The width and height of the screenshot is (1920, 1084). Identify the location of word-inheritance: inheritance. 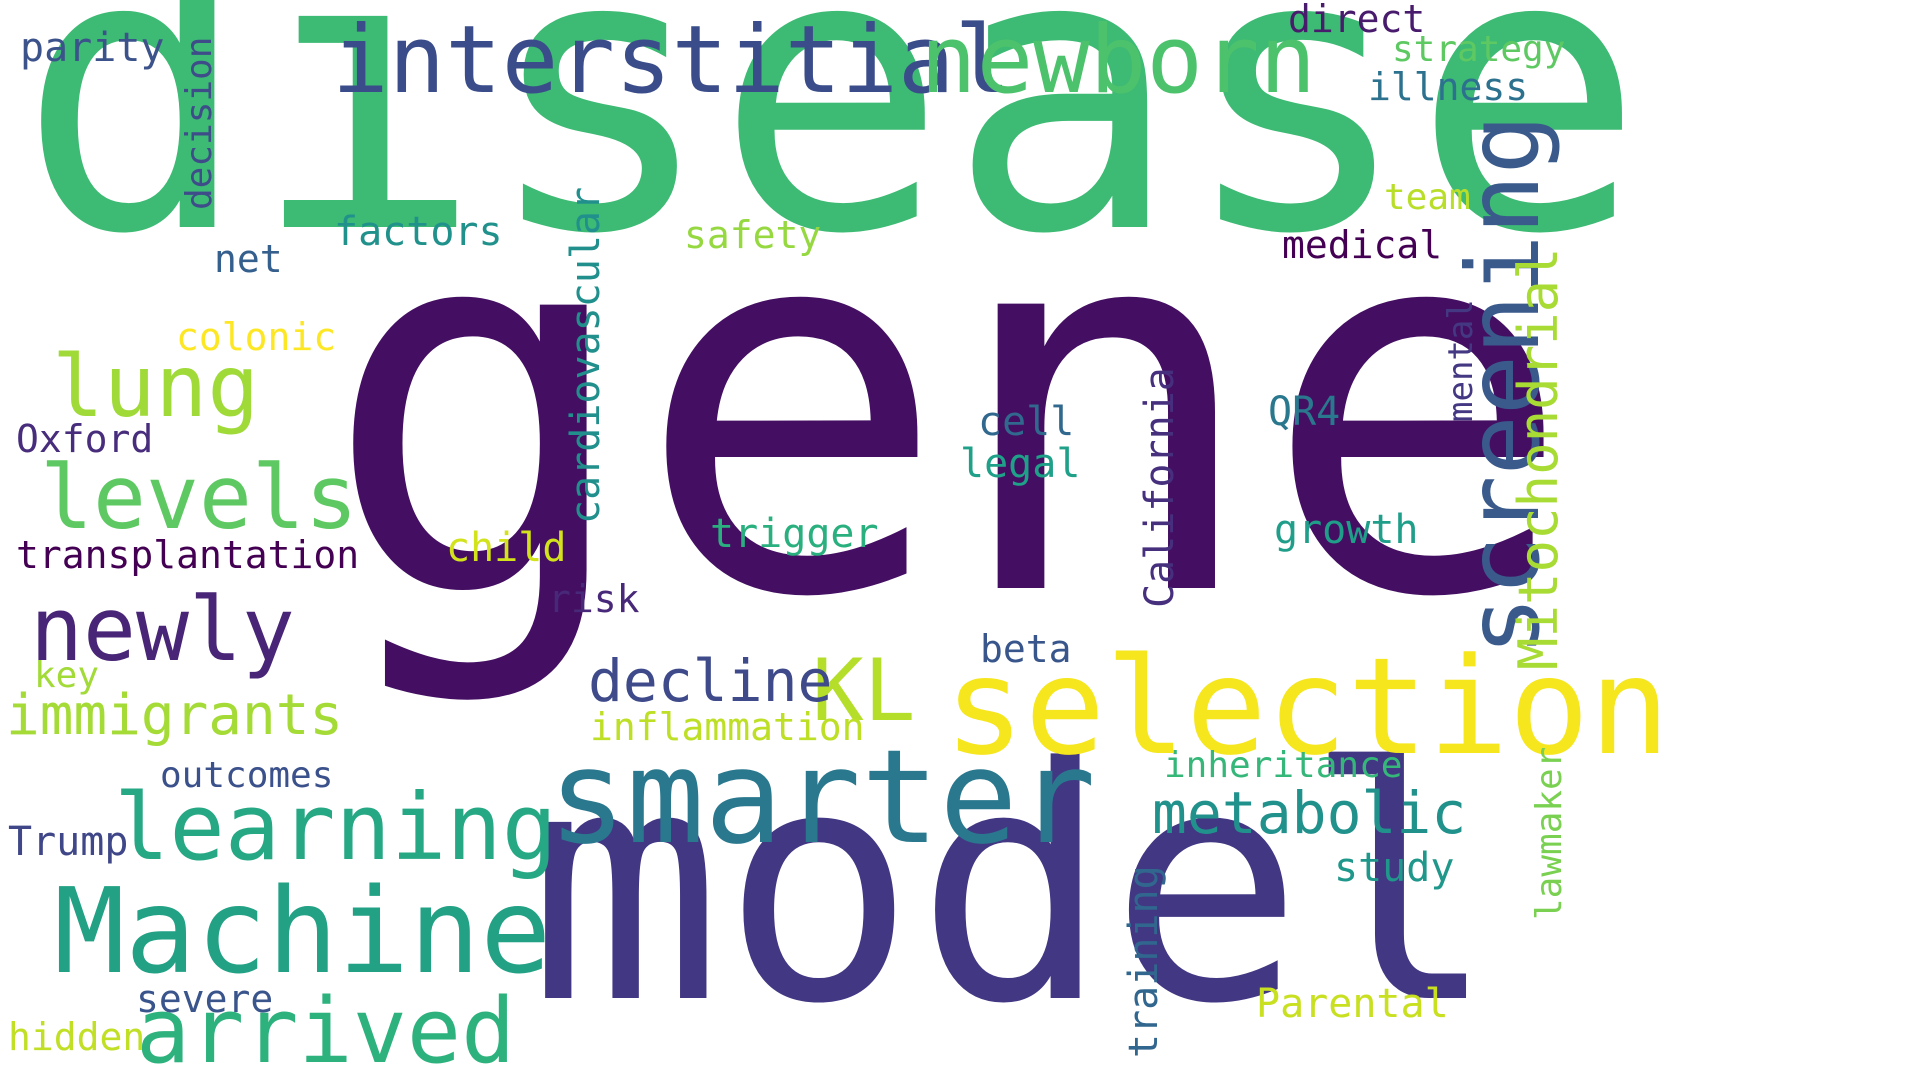
(1283, 765).